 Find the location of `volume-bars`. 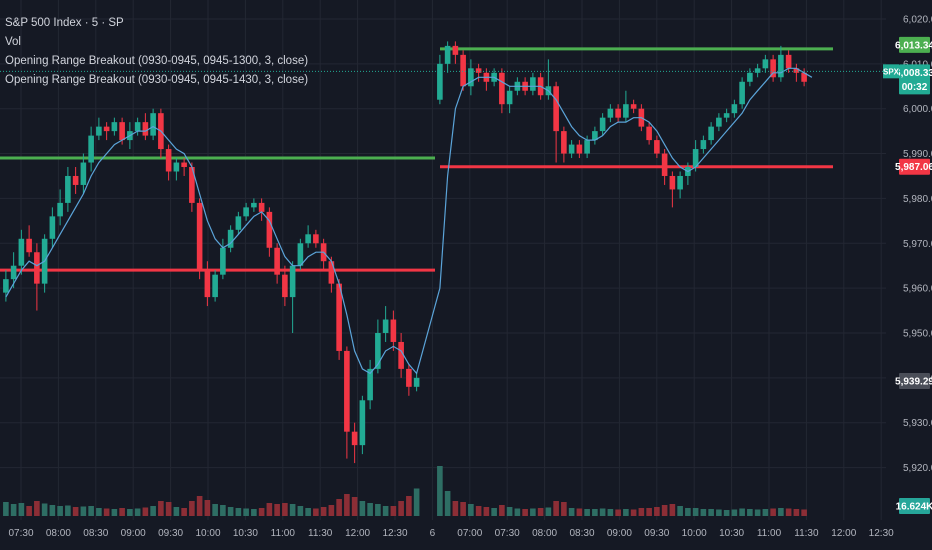

volume-bars is located at coordinates (405, 491).